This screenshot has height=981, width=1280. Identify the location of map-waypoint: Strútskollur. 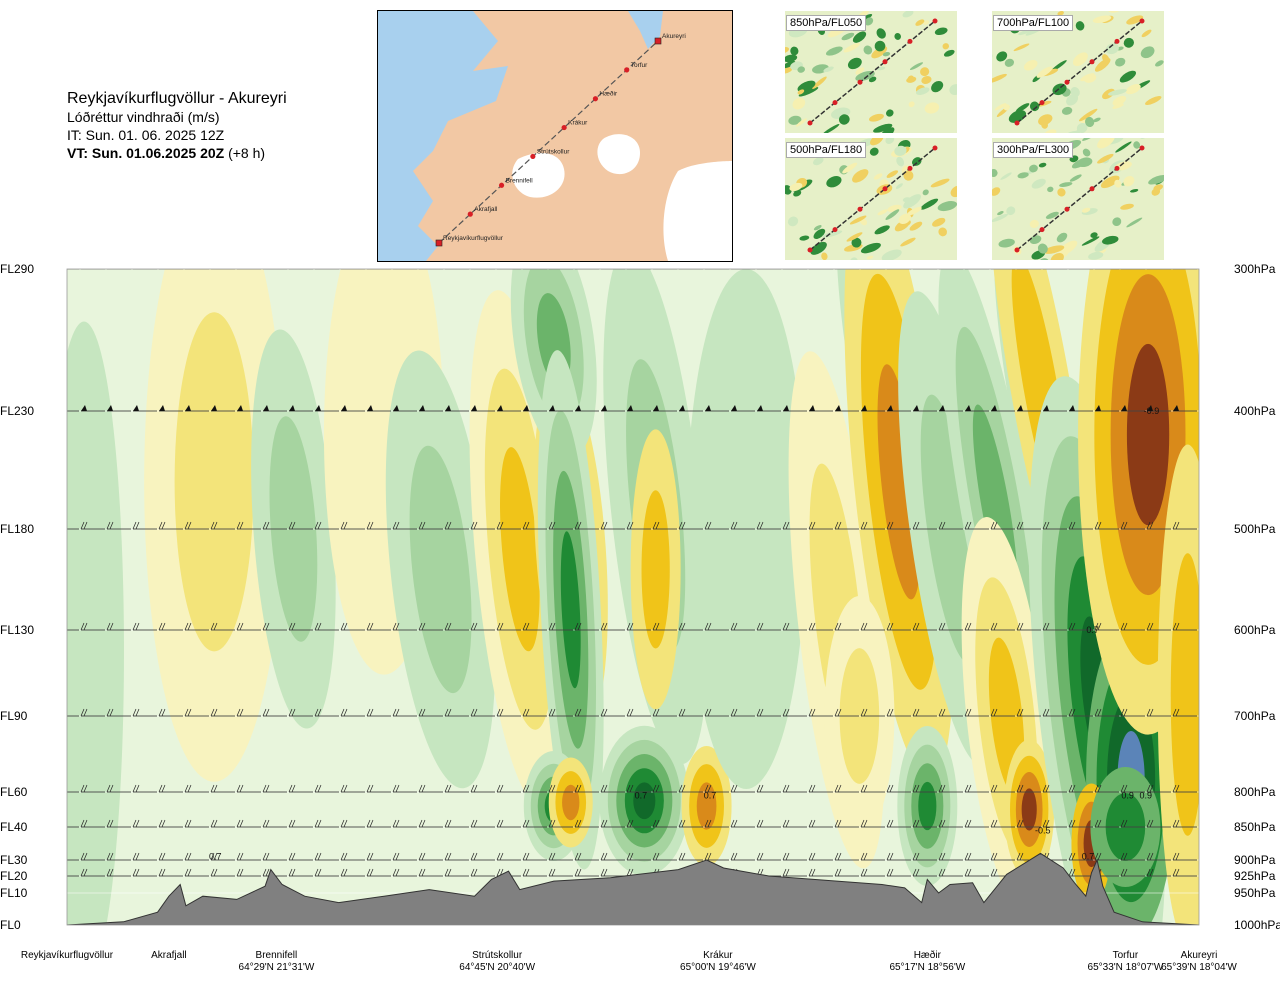
(550, 154).